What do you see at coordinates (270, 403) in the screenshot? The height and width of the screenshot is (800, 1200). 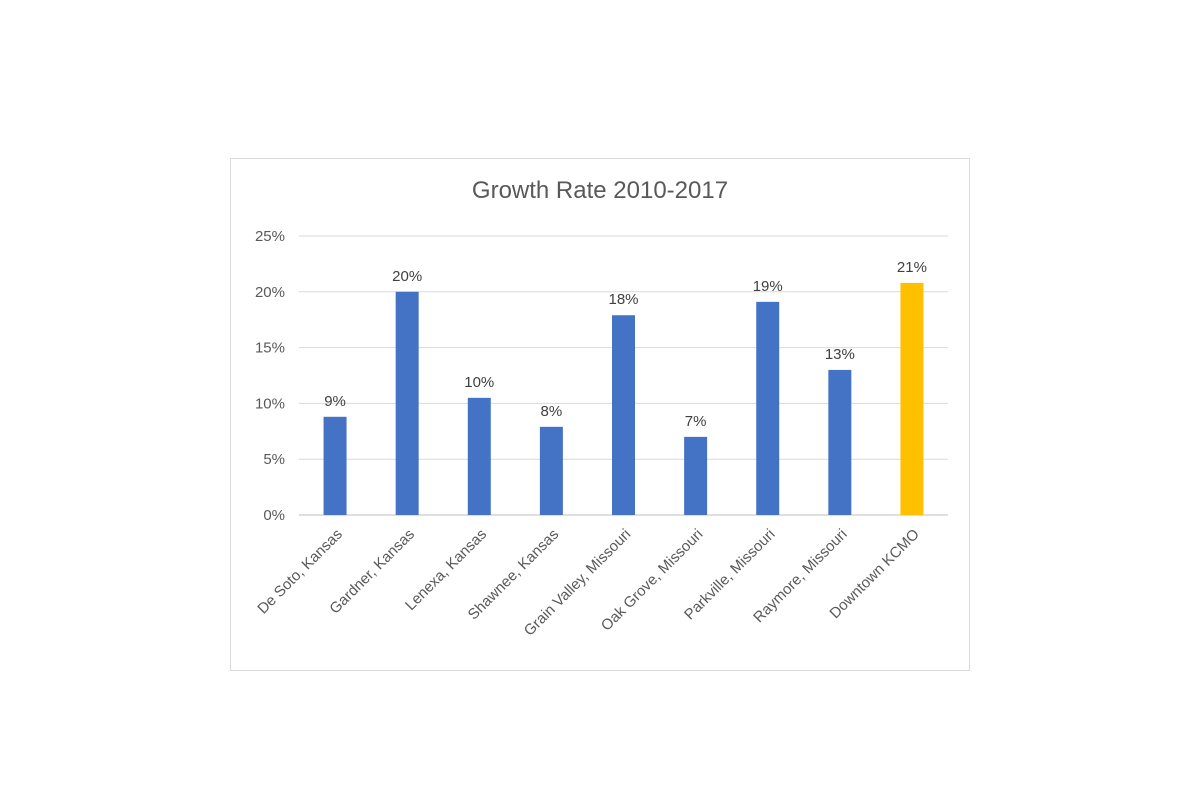 I see `y-tick-label: 10%` at bounding box center [270, 403].